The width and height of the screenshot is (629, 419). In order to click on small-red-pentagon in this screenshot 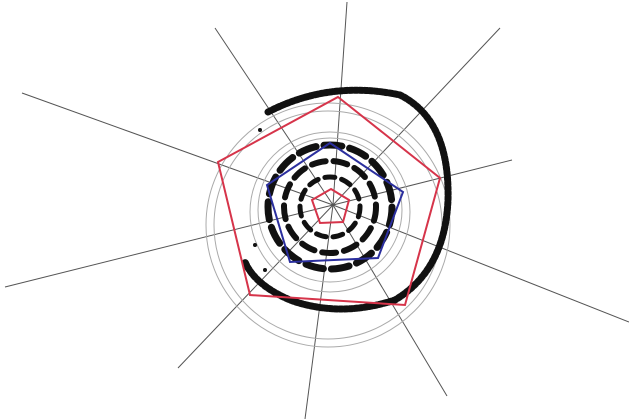, I will do `click(330, 206)`.